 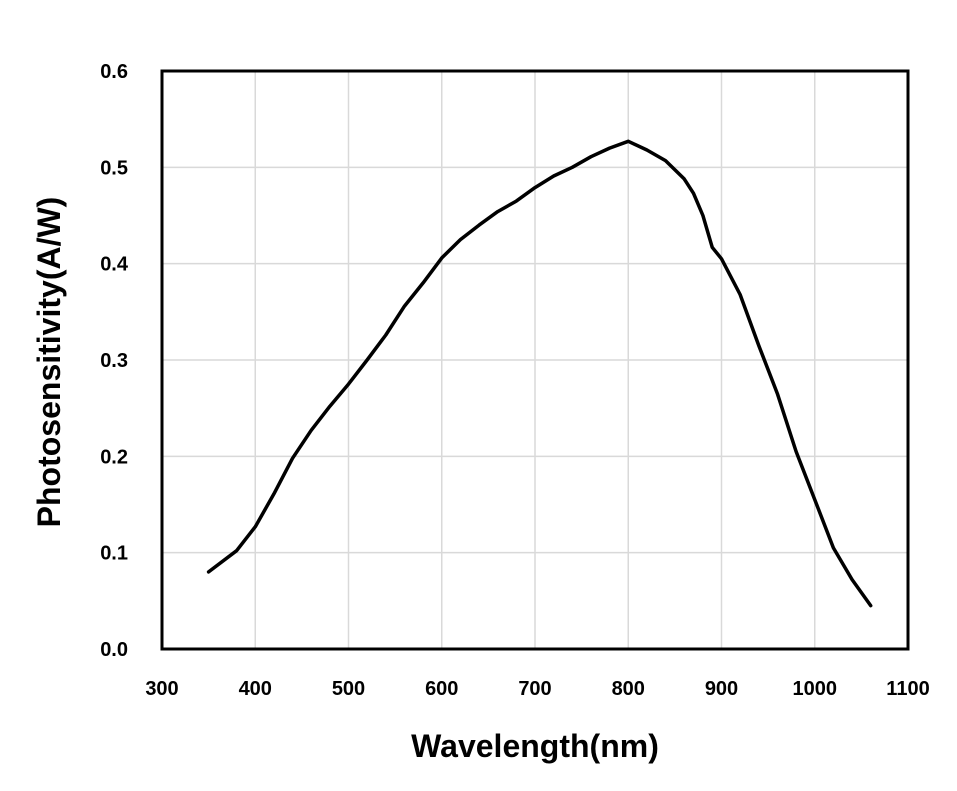 I want to click on y-tick-label: 0.1, so click(x=114, y=554).